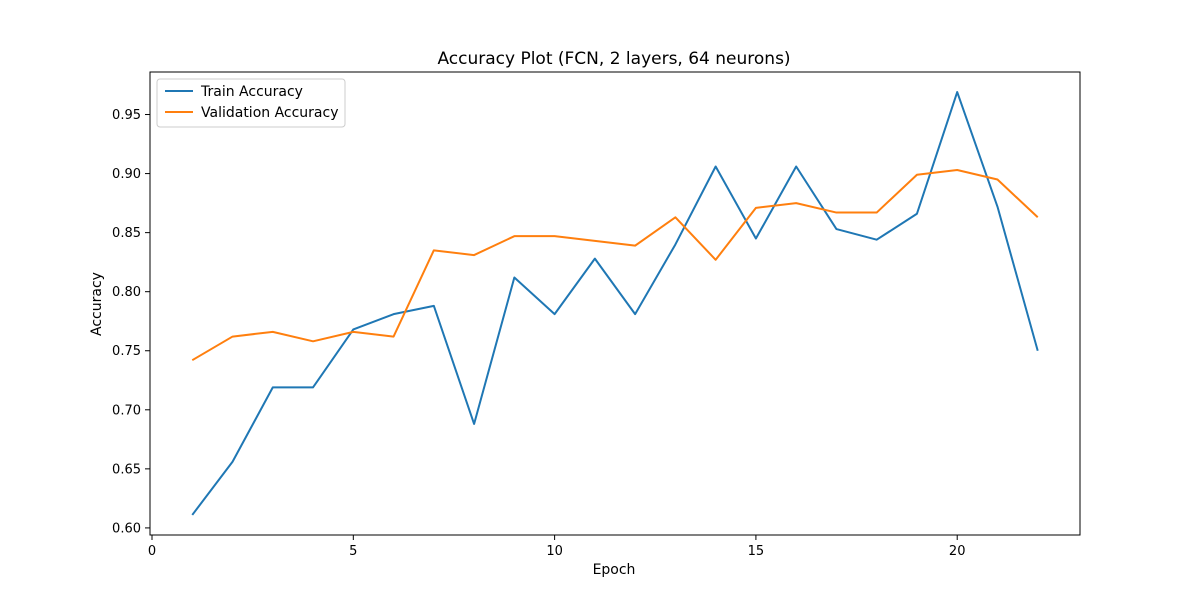 The width and height of the screenshot is (1200, 600). I want to click on x-tick-label: 15, so click(756, 551).